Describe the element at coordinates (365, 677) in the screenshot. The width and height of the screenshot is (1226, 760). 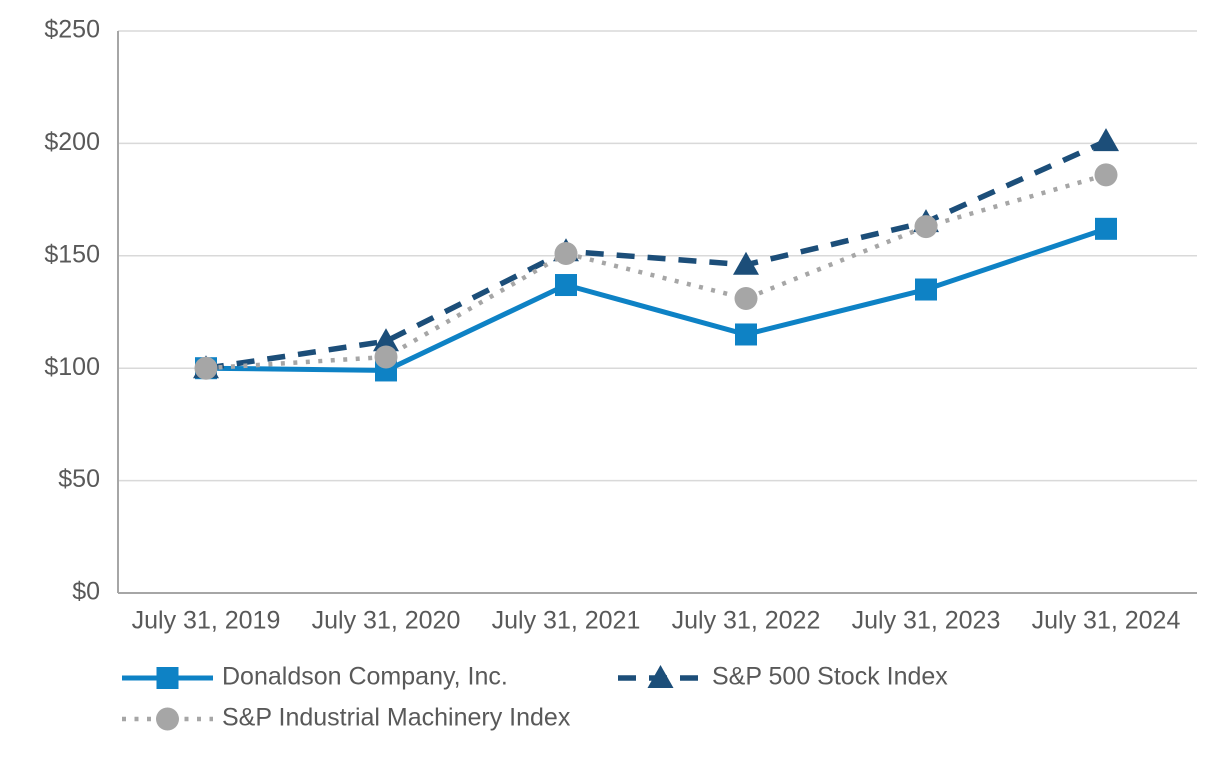
I see `legend-label: Donaldson Company, Inc.` at that location.